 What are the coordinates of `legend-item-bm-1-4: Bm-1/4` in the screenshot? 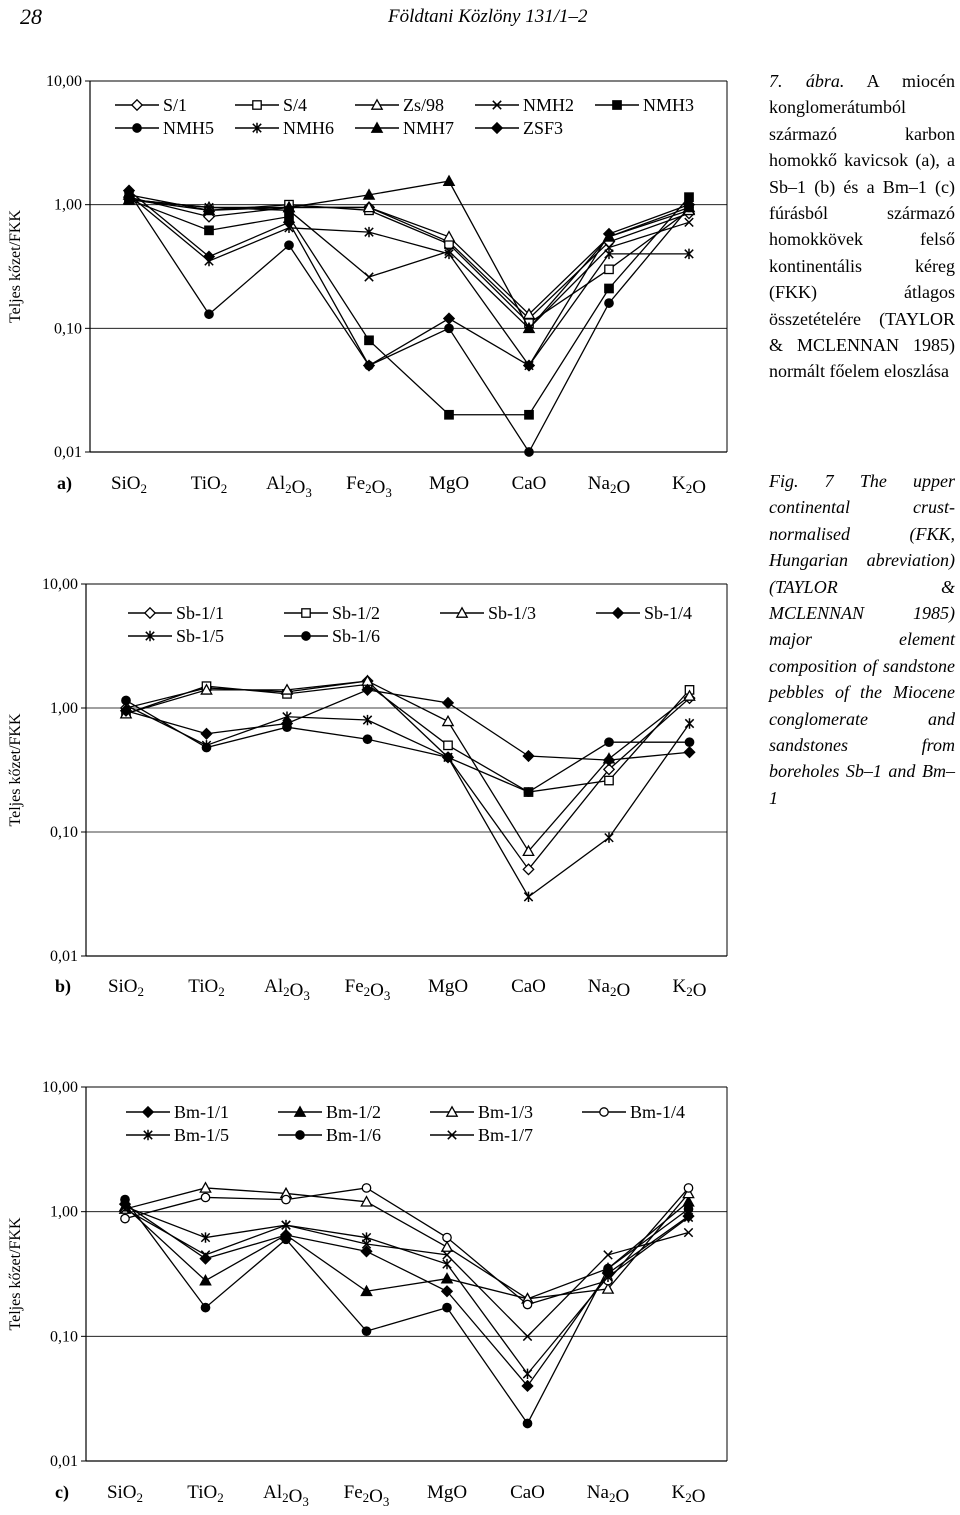 It's located at (633, 1112).